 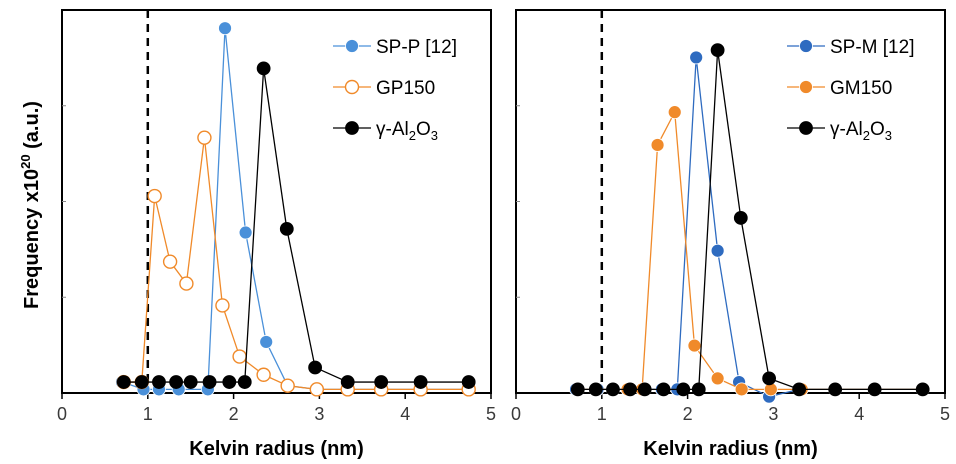 I want to click on legend-label: GP150, so click(x=405, y=88).